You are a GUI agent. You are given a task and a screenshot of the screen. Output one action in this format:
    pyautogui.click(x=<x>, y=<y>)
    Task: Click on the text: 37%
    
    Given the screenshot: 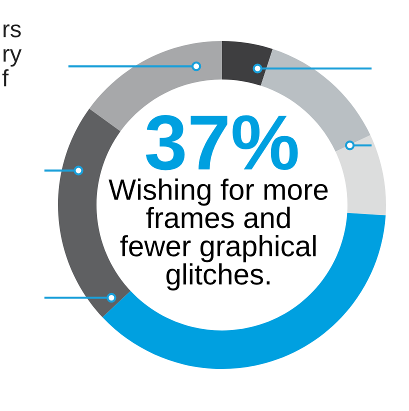 What is the action you would take?
    pyautogui.click(x=222, y=142)
    